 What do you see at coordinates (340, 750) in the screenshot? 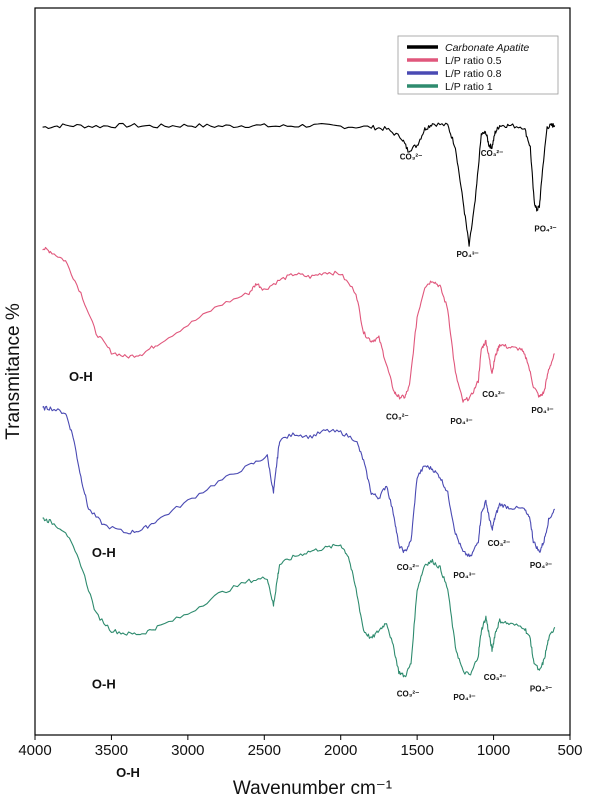
I see `x-tick-label-4: 2000` at bounding box center [340, 750].